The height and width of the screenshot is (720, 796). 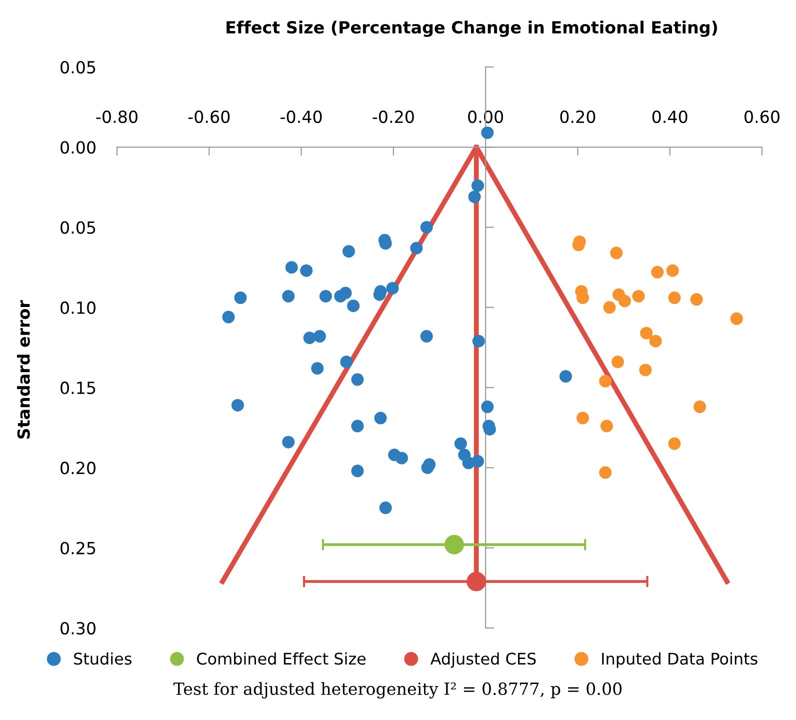 I want to click on x-tick-label: 0.40, so click(x=670, y=117).